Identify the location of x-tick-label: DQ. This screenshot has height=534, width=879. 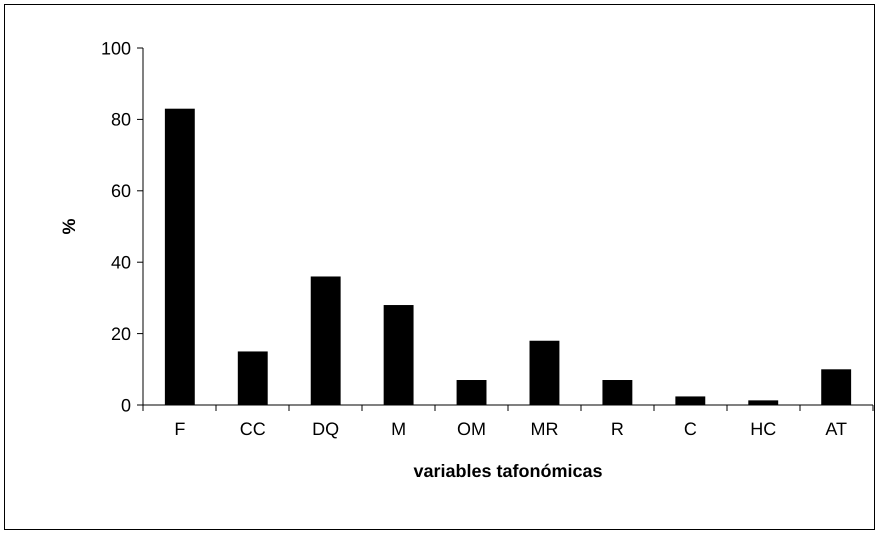
(326, 429).